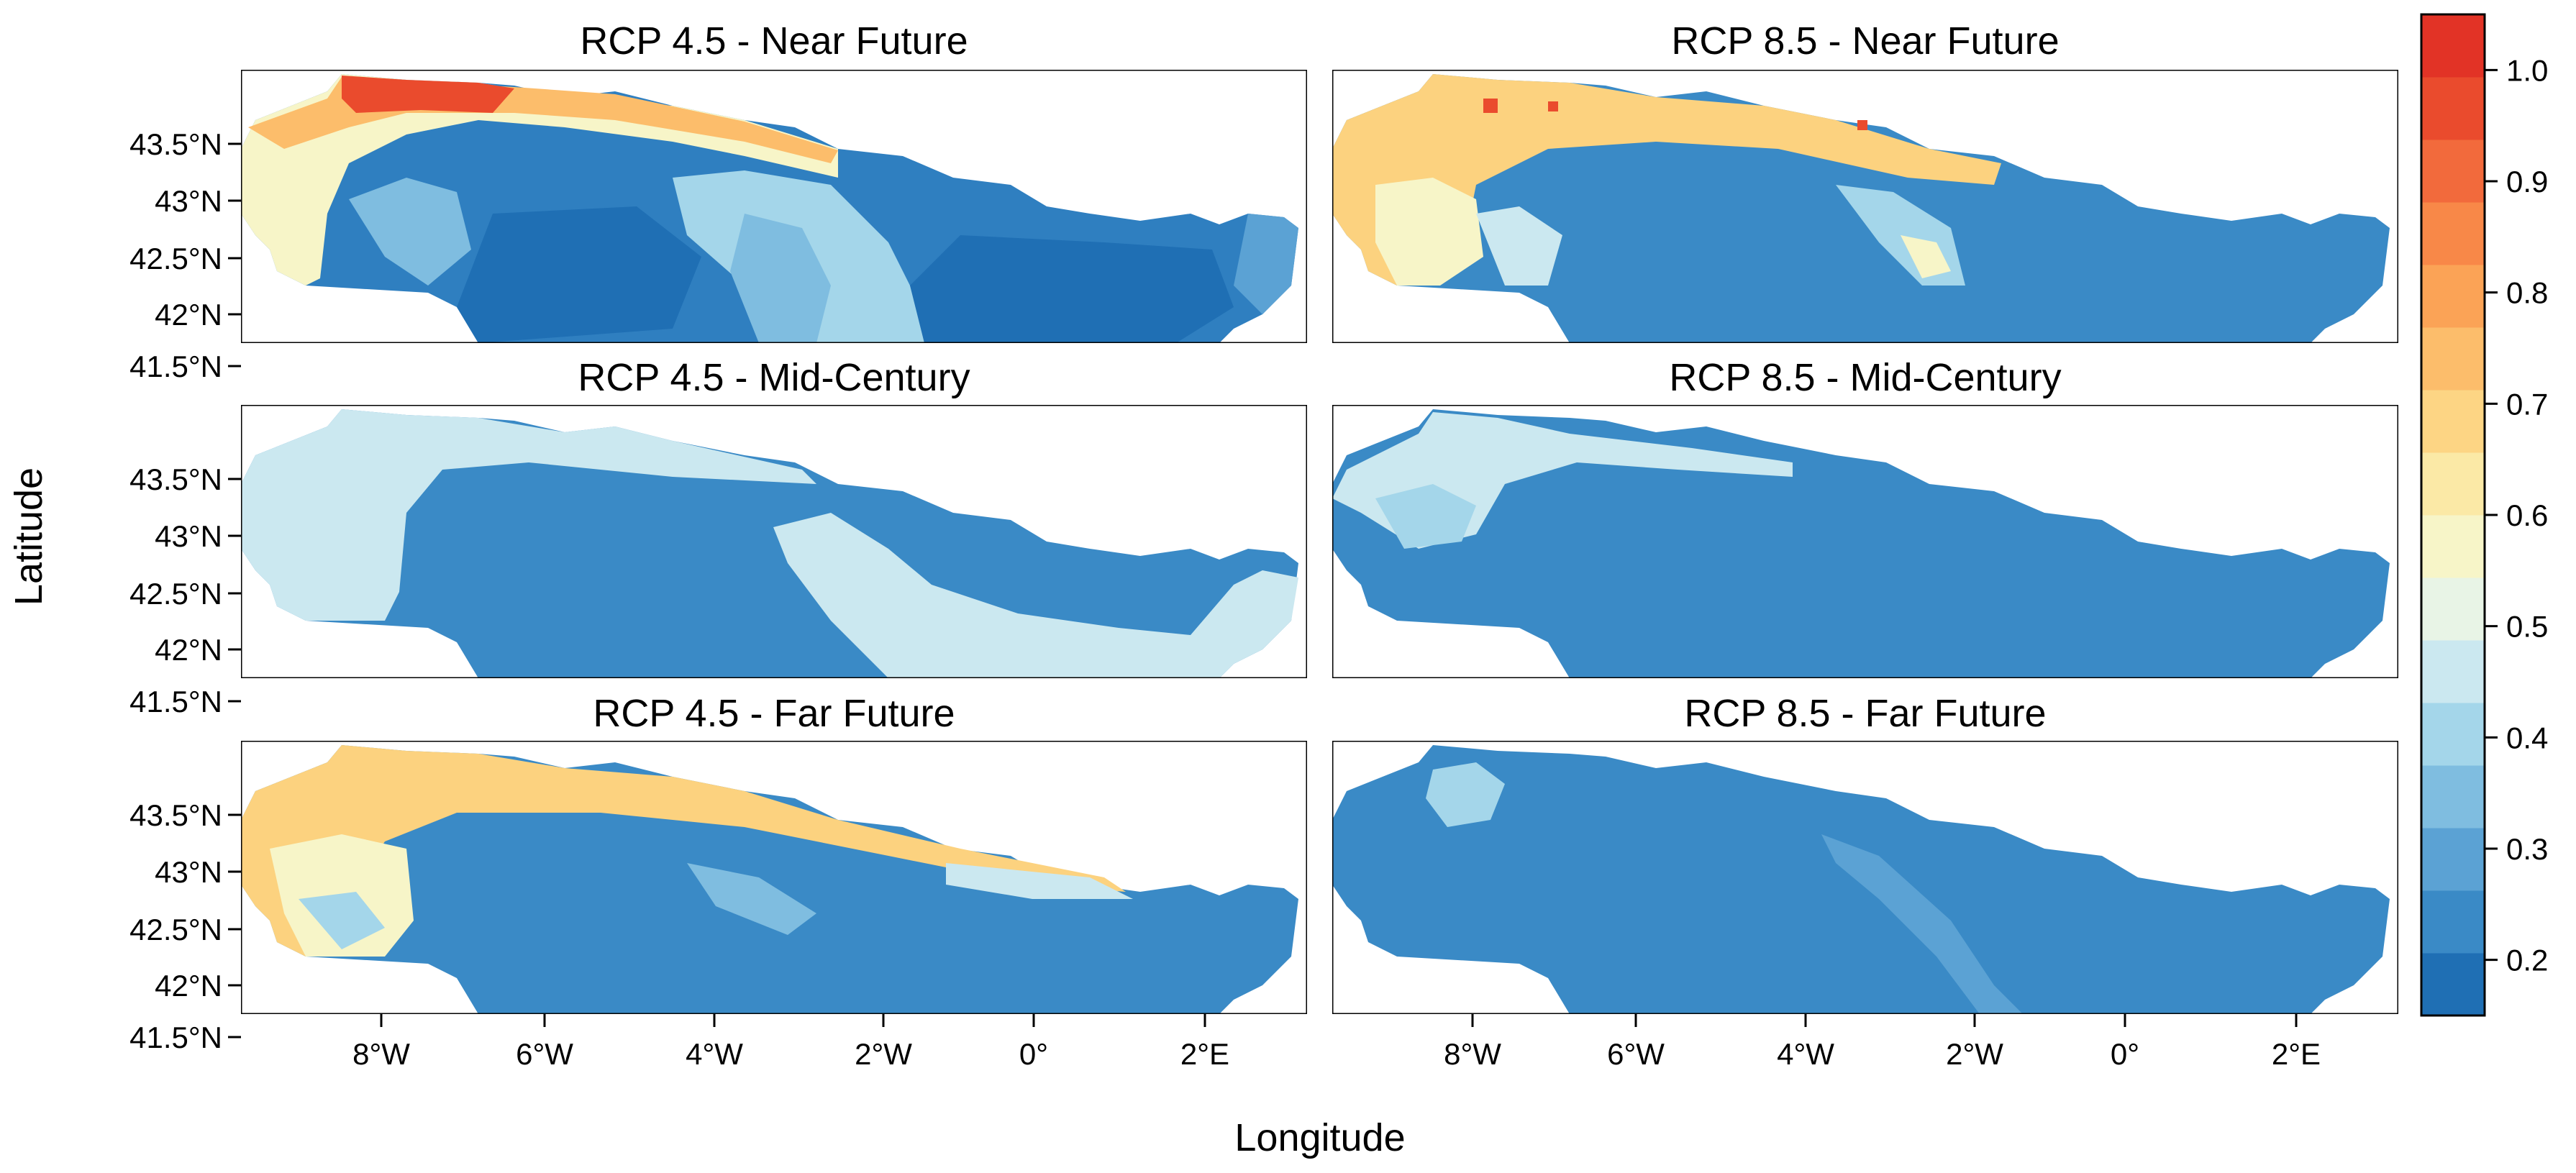 This screenshot has width=2576, height=1173. What do you see at coordinates (1865, 377) in the screenshot?
I see `panel-title-rcp85-mid-century: RCP 8.5 - Mid-Century` at bounding box center [1865, 377].